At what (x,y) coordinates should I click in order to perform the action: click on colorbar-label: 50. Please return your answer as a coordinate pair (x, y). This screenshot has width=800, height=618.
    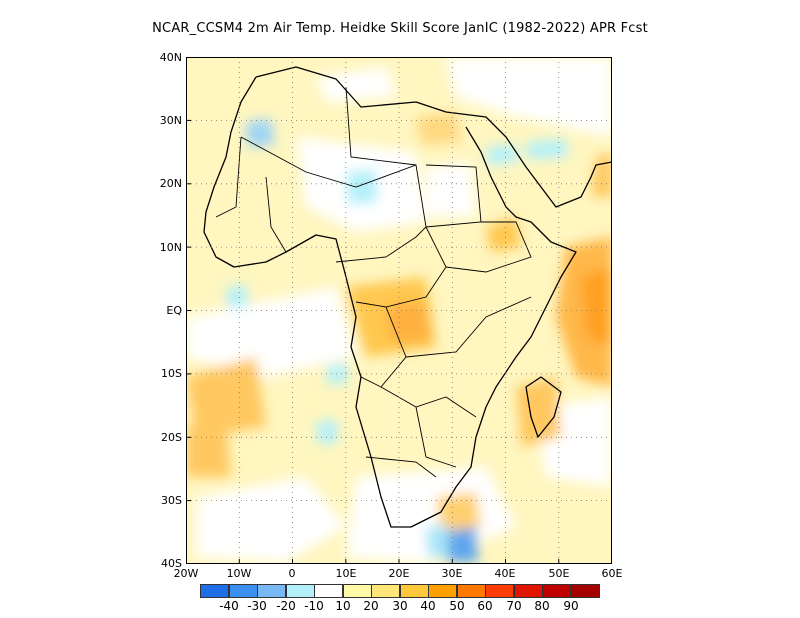
    Looking at the image, I should click on (457, 606).